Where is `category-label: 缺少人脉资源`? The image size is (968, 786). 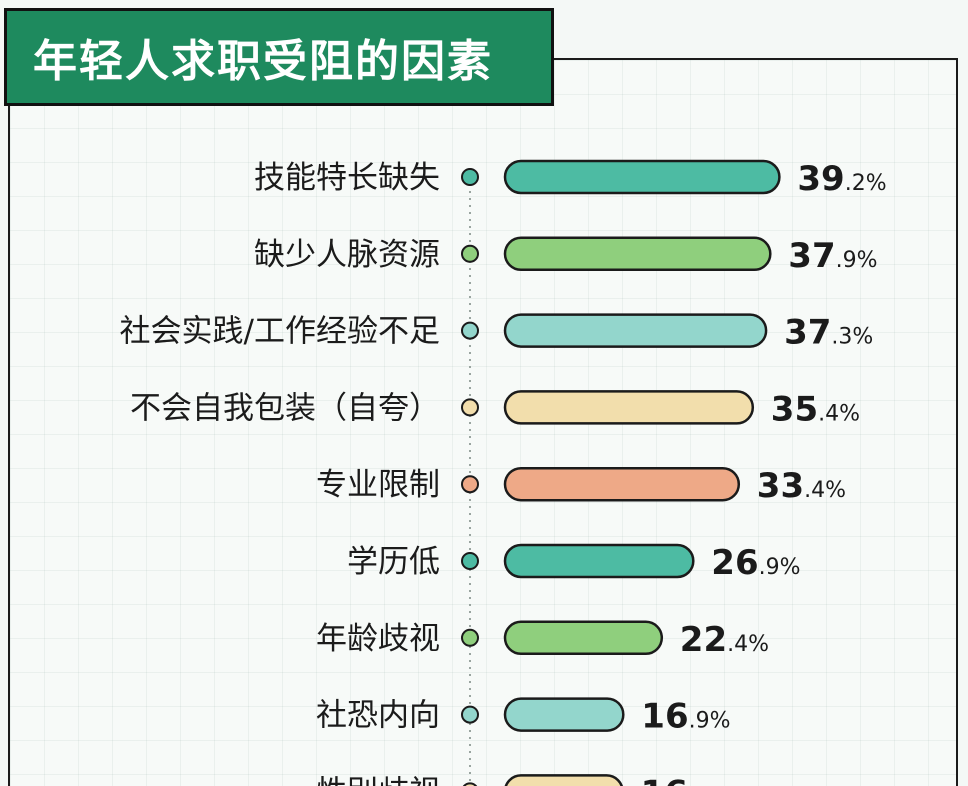
category-label: 缺少人脉资源 is located at coordinates (347, 255).